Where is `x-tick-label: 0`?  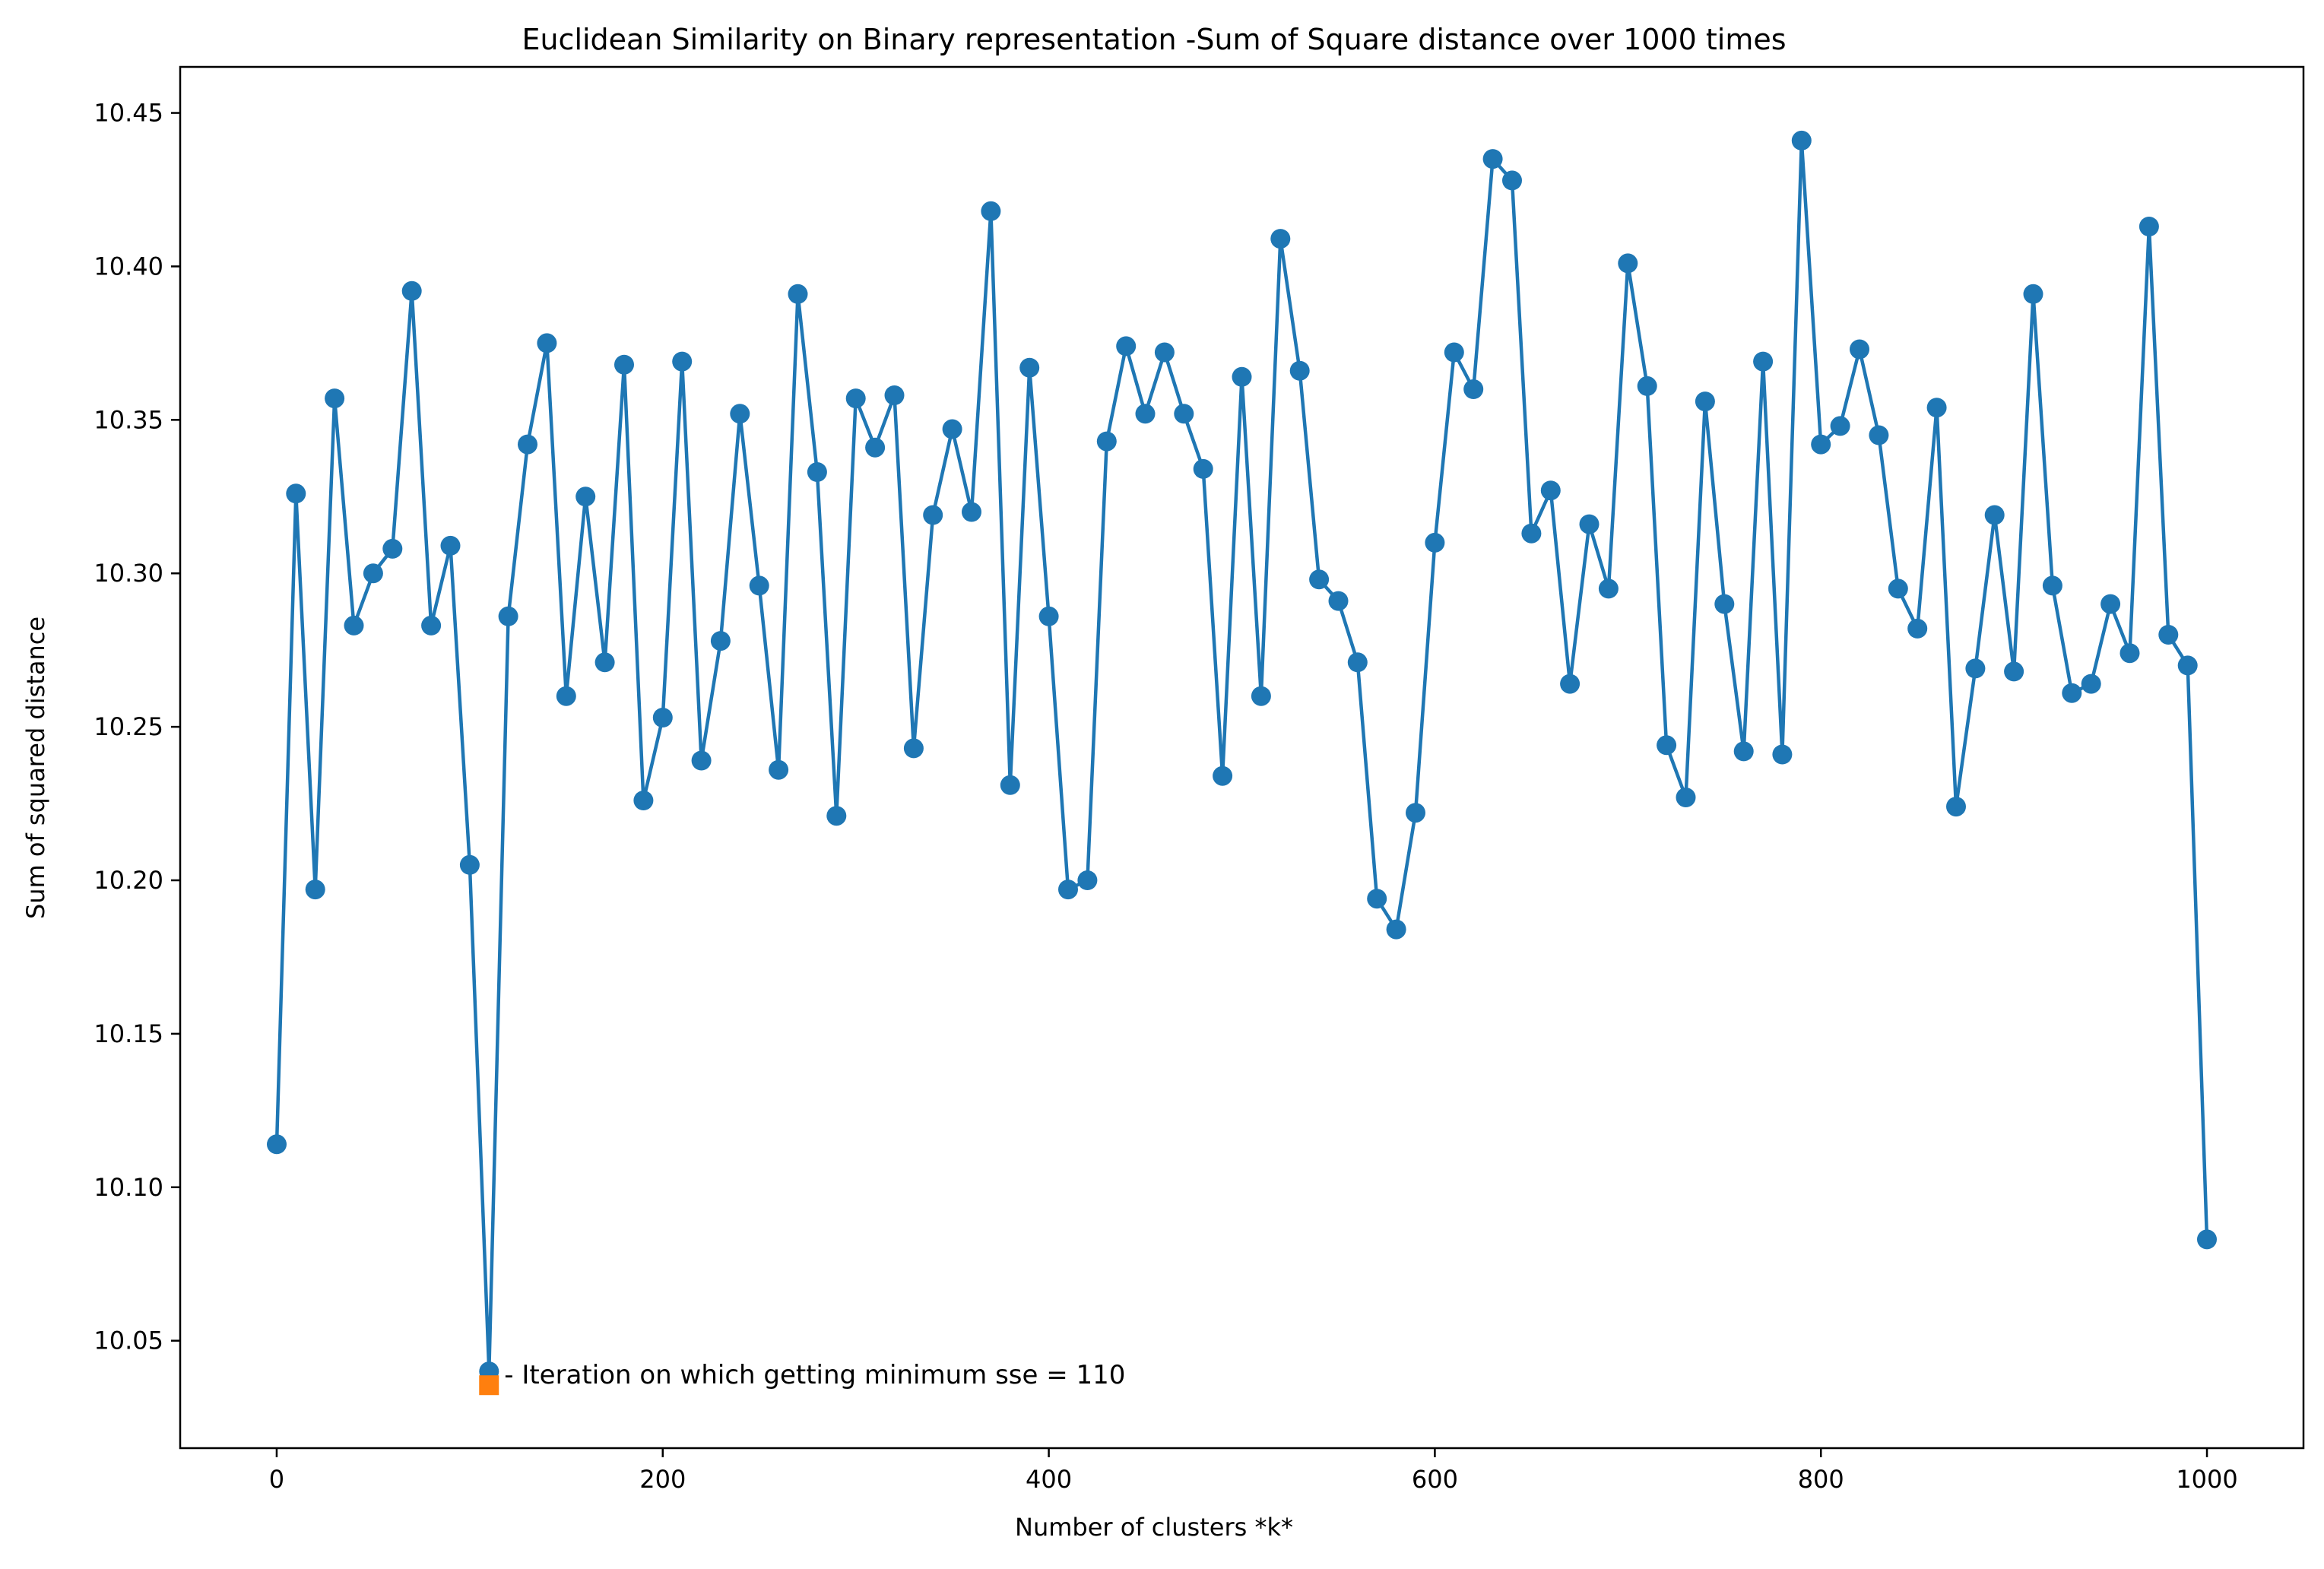 x-tick-label: 0 is located at coordinates (276, 1480).